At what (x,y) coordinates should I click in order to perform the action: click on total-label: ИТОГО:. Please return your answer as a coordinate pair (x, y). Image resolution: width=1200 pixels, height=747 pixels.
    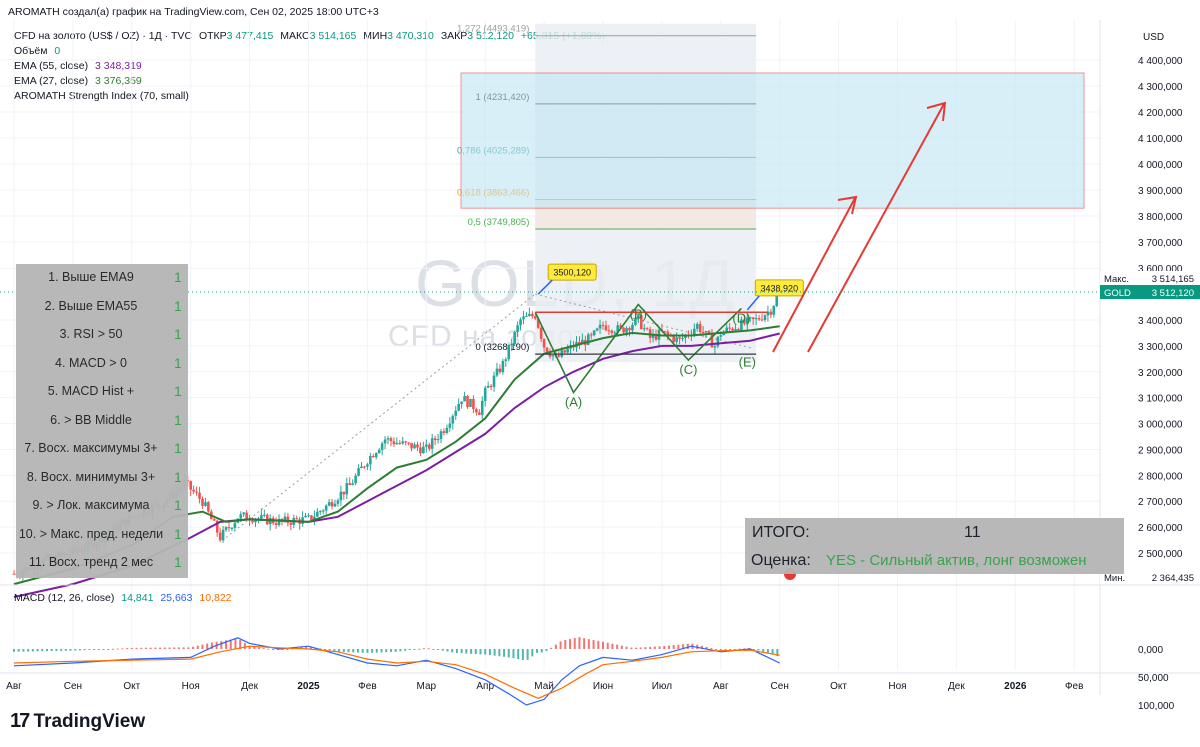
    Looking at the image, I should click on (781, 532).